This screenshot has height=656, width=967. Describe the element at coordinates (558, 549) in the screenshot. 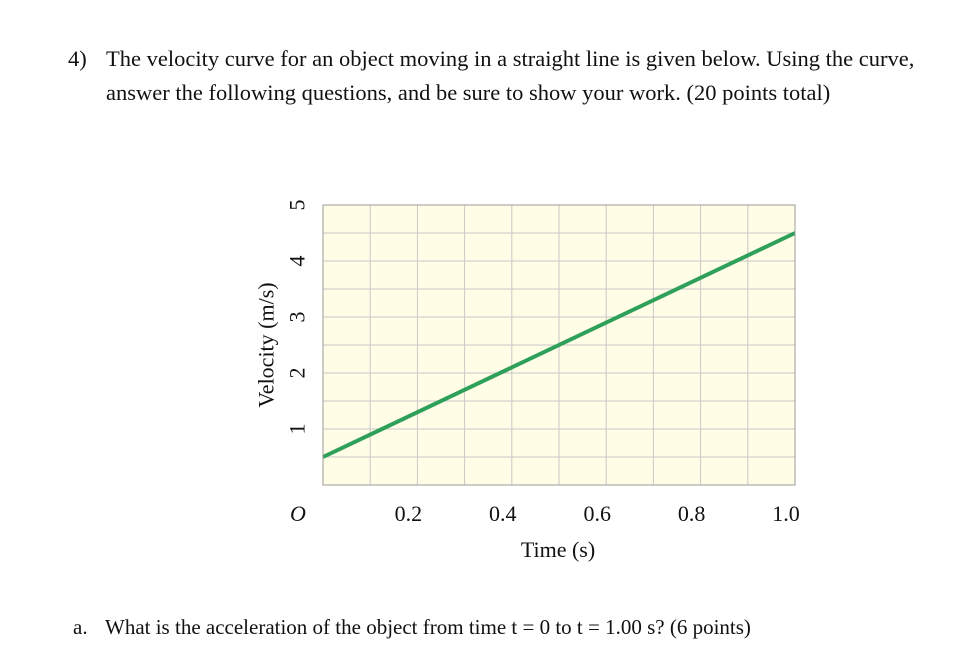

I see `x-axis-label: Time (s)` at that location.